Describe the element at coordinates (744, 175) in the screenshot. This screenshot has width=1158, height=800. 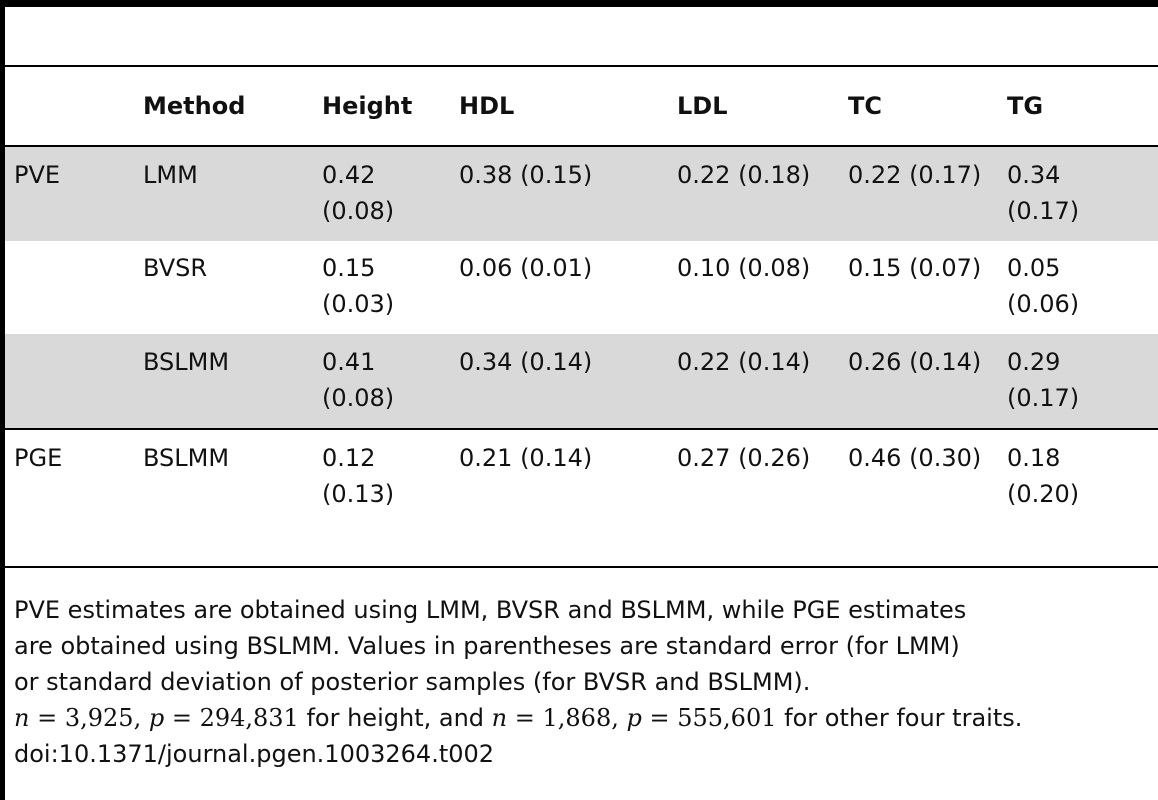
I see `cell-ldl: 0.22 (0.18)` at that location.